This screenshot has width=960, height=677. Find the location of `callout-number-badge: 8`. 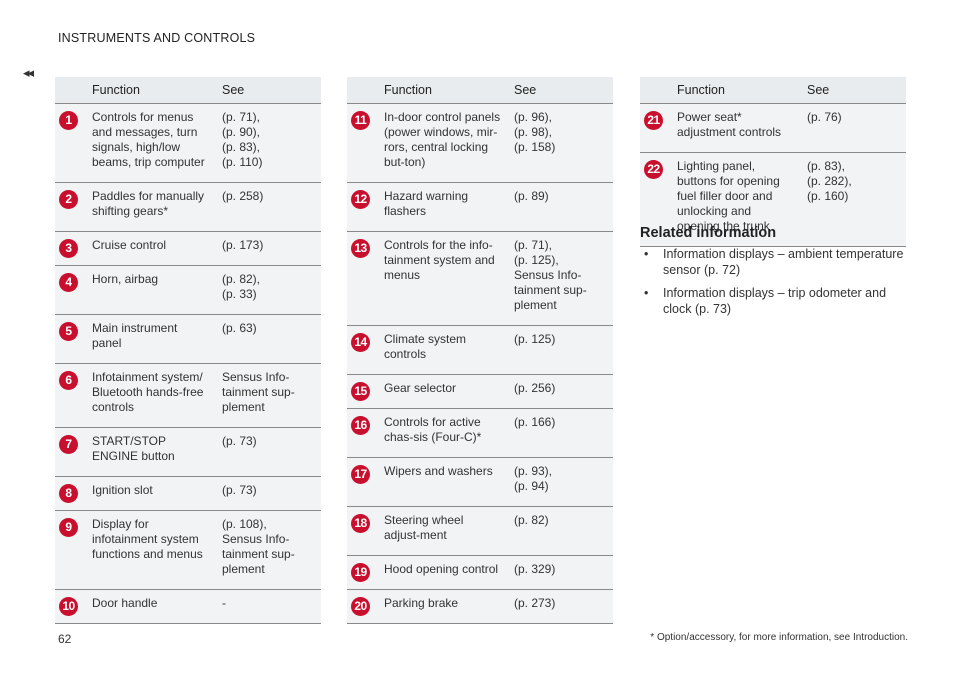

callout-number-badge: 8 is located at coordinates (68, 493).